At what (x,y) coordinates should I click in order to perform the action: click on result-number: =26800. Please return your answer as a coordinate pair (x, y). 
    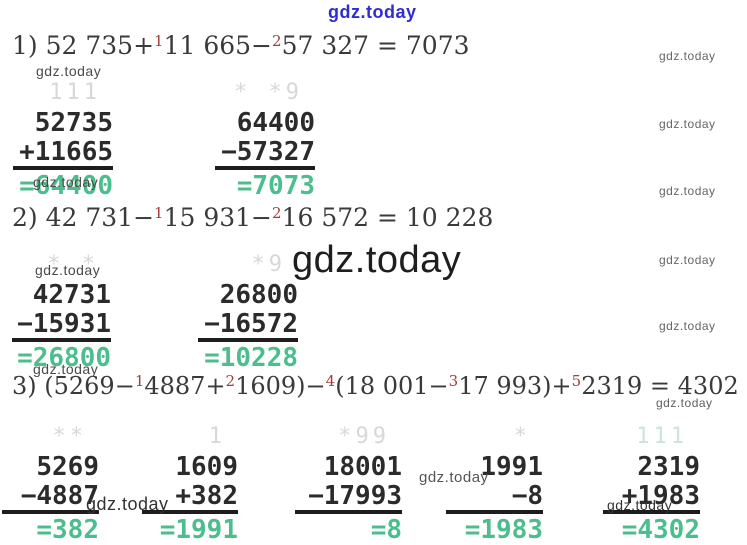
    Looking at the image, I should click on (64, 358).